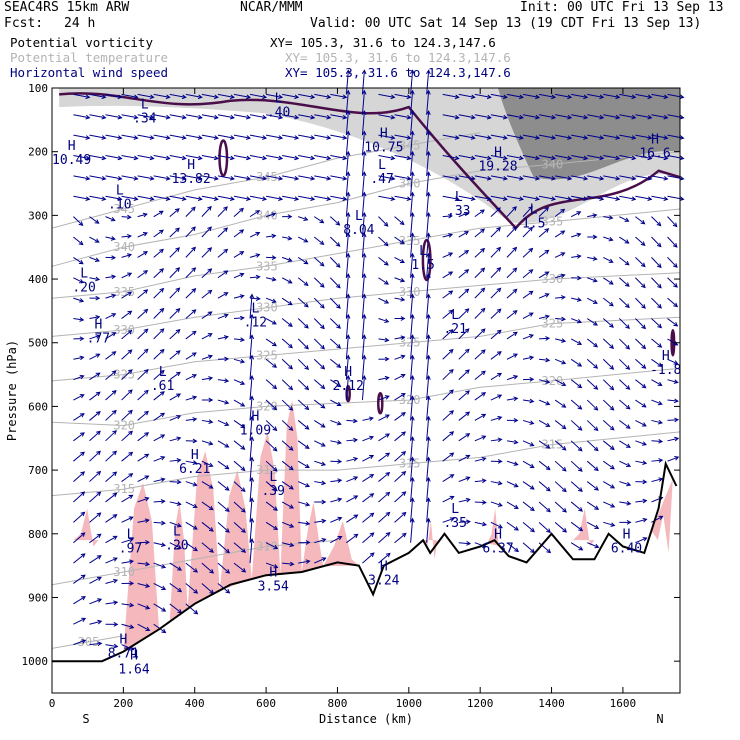 The height and width of the screenshot is (740, 740). Describe the element at coordinates (626, 549) in the screenshot. I see `pv-extremum-value: 6.40` at that location.